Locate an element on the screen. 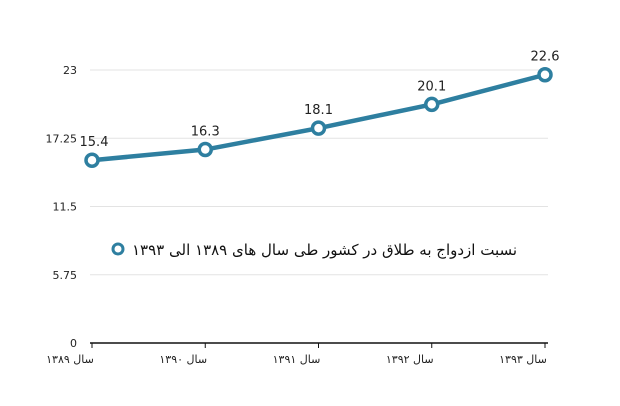 This screenshot has width=620, height=406. x-tick-label: سال ۱۳۹۲ is located at coordinates (410, 359).